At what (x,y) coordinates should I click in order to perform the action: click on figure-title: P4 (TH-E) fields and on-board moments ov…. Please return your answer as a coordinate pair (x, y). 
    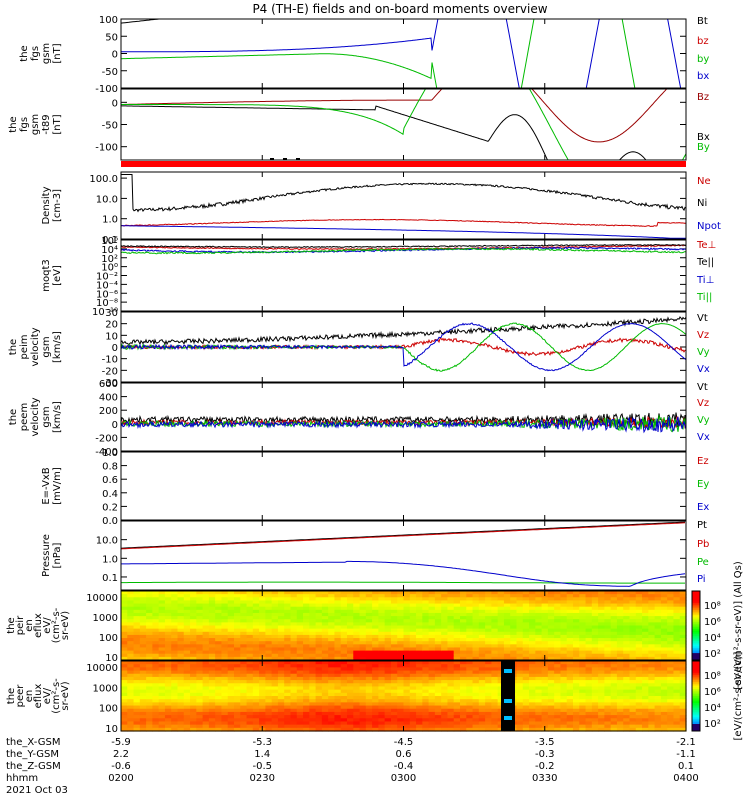
    Looking at the image, I should click on (399, 9).